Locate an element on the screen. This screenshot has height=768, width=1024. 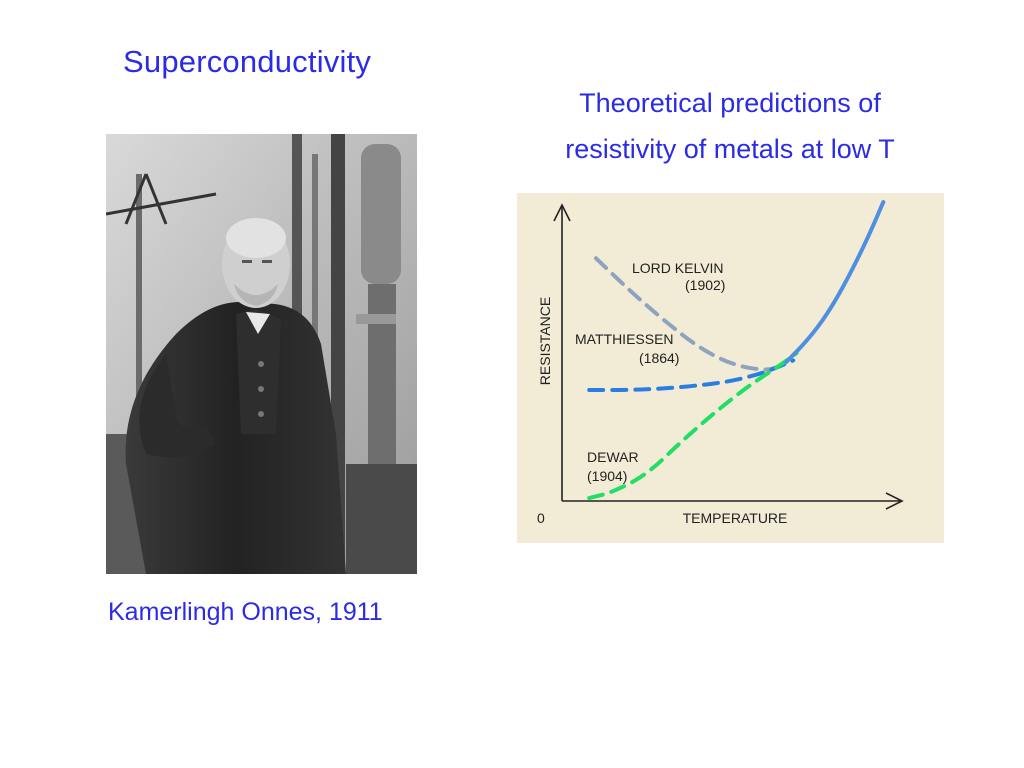
slide-title: Superconductivity is located at coordinates (247, 61).